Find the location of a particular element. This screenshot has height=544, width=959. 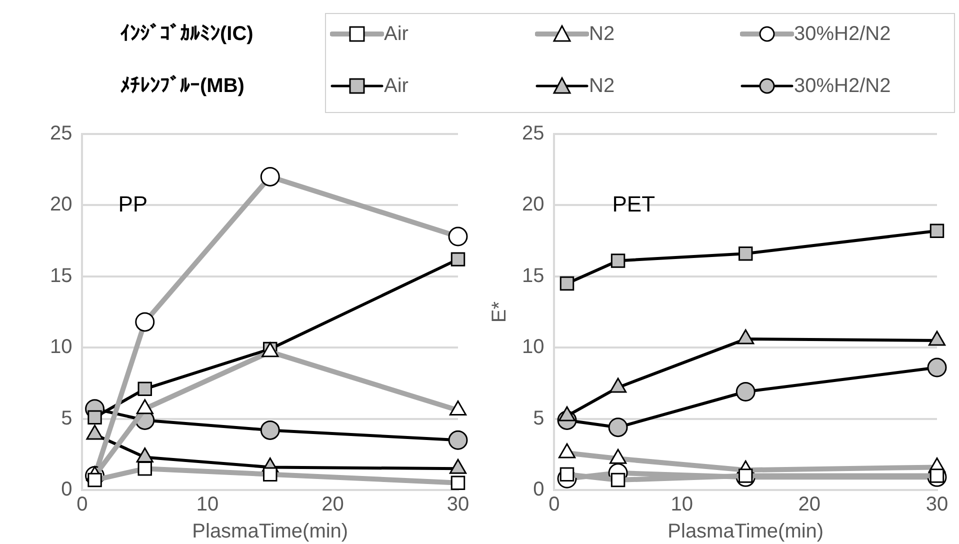

text: ﾒﾁﾚﾝﾌﾞﾙｰ(MB) is located at coordinates (183, 86).